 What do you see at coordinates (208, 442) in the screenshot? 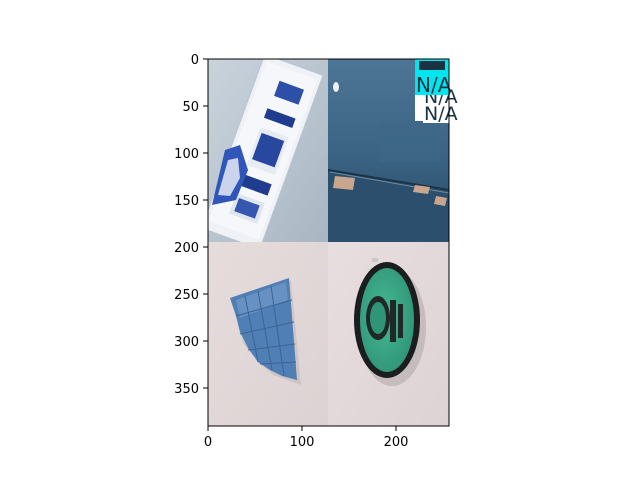
I see `x-tick-label: 0` at bounding box center [208, 442].